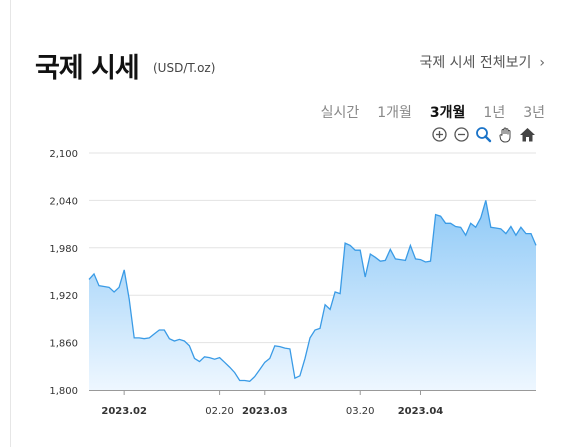 The image size is (571, 447). What do you see at coordinates (87, 68) in the screenshot?
I see `page-title: 국제 시세` at bounding box center [87, 68].